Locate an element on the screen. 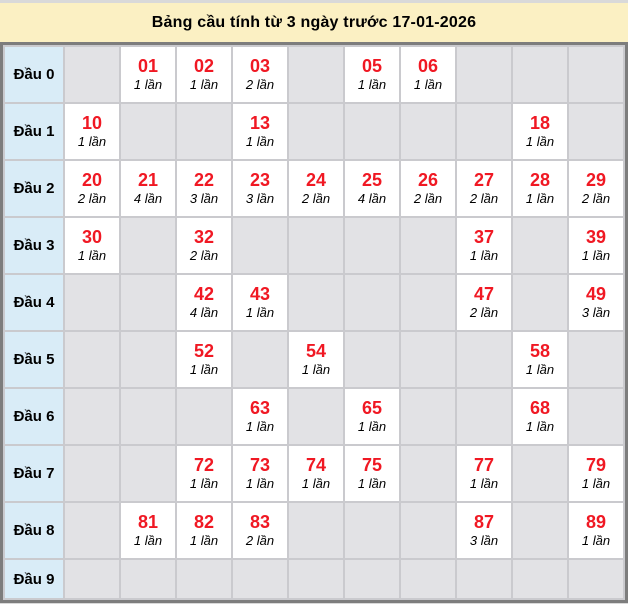 This screenshot has width=628, height=604. cell-number: 43 is located at coordinates (260, 293).